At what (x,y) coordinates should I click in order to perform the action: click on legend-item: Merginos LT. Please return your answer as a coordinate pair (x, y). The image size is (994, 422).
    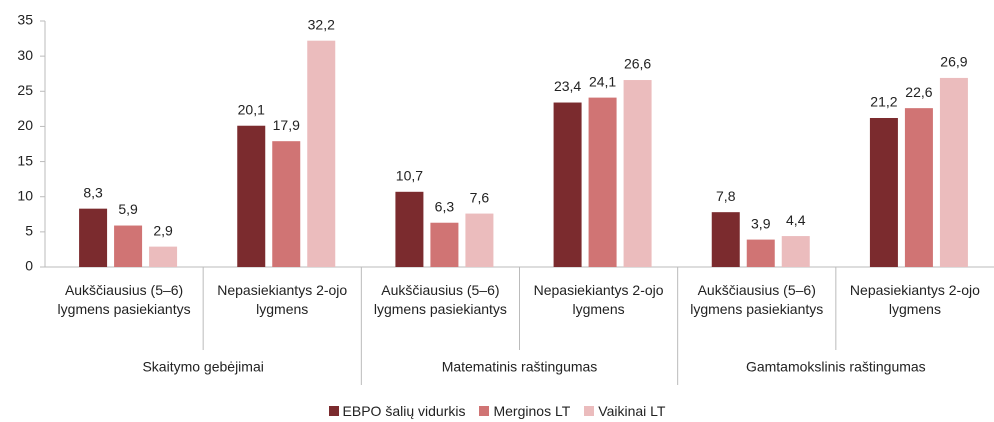
    Looking at the image, I should click on (524, 411).